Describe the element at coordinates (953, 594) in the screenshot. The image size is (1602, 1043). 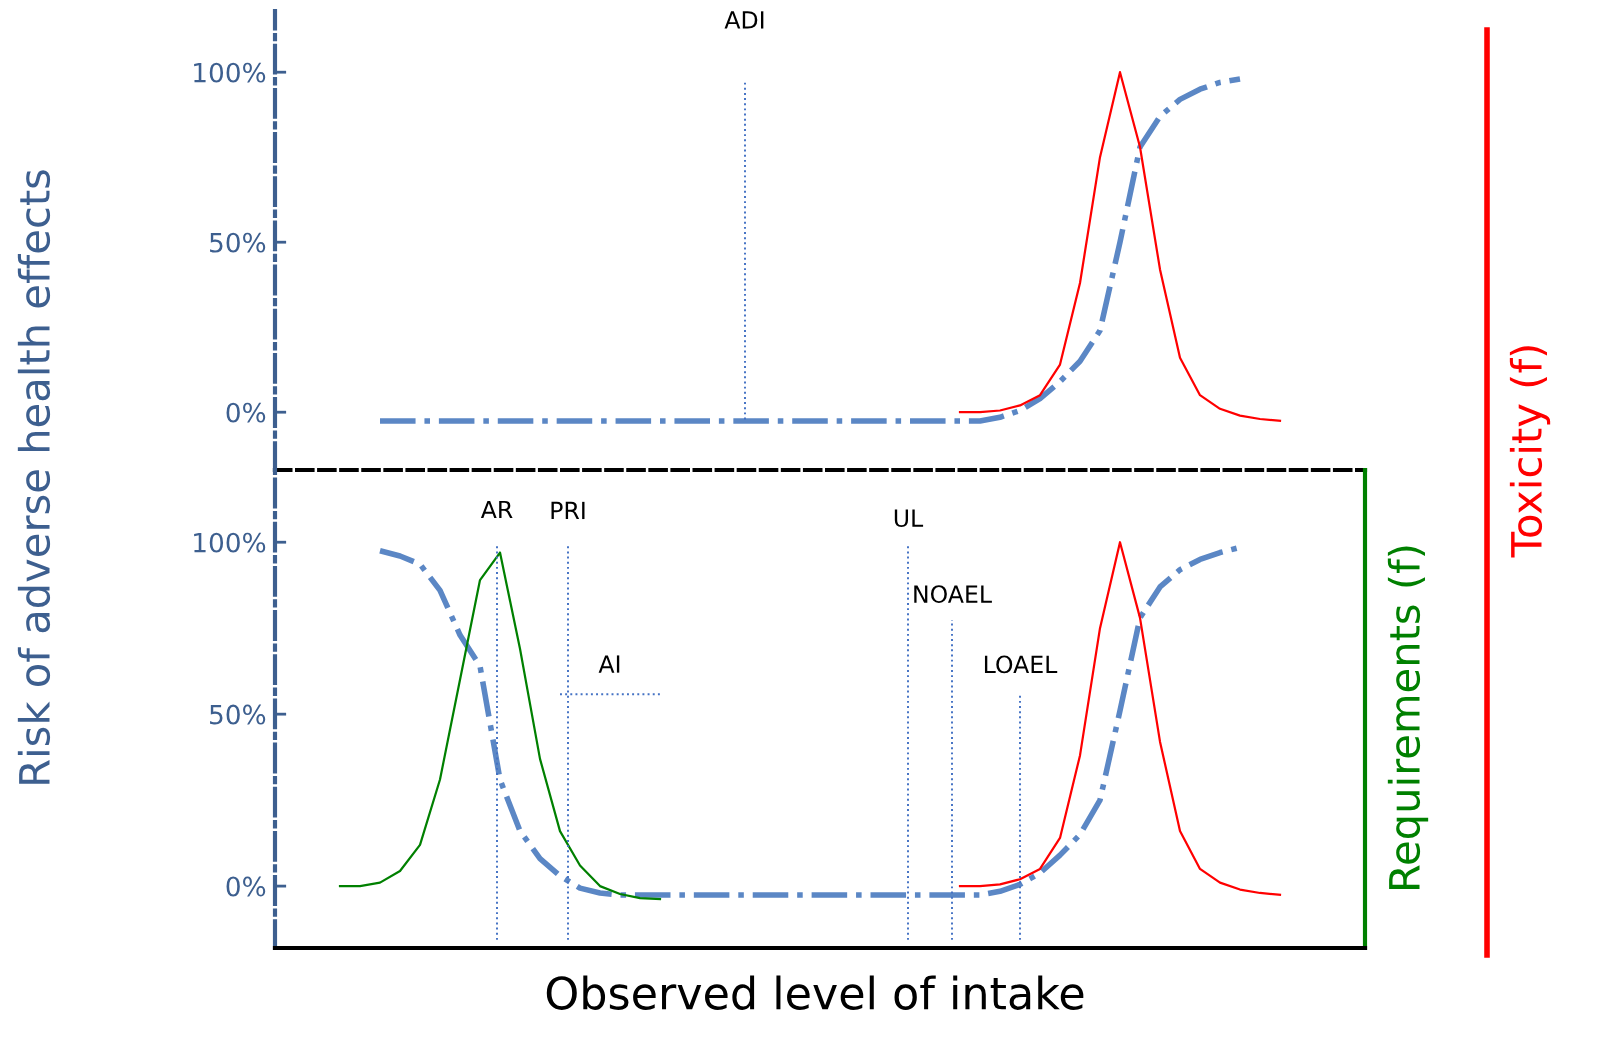
I see `annotation: NOAEL` at that location.